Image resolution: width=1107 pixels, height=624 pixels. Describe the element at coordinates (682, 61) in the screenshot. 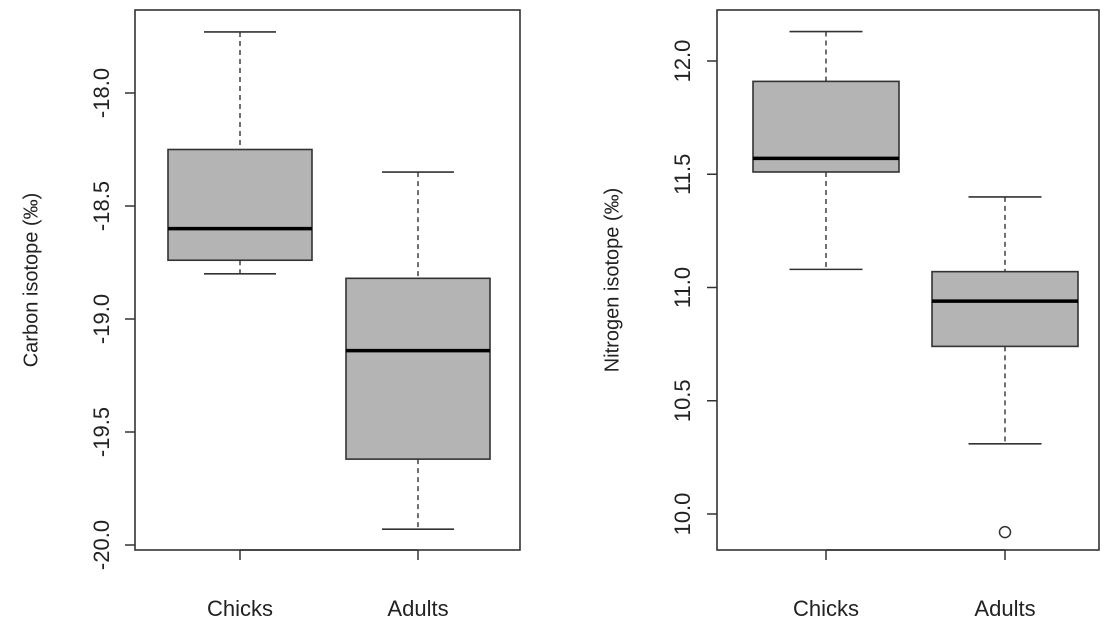

I see `y-tick-label: 12.0` at that location.